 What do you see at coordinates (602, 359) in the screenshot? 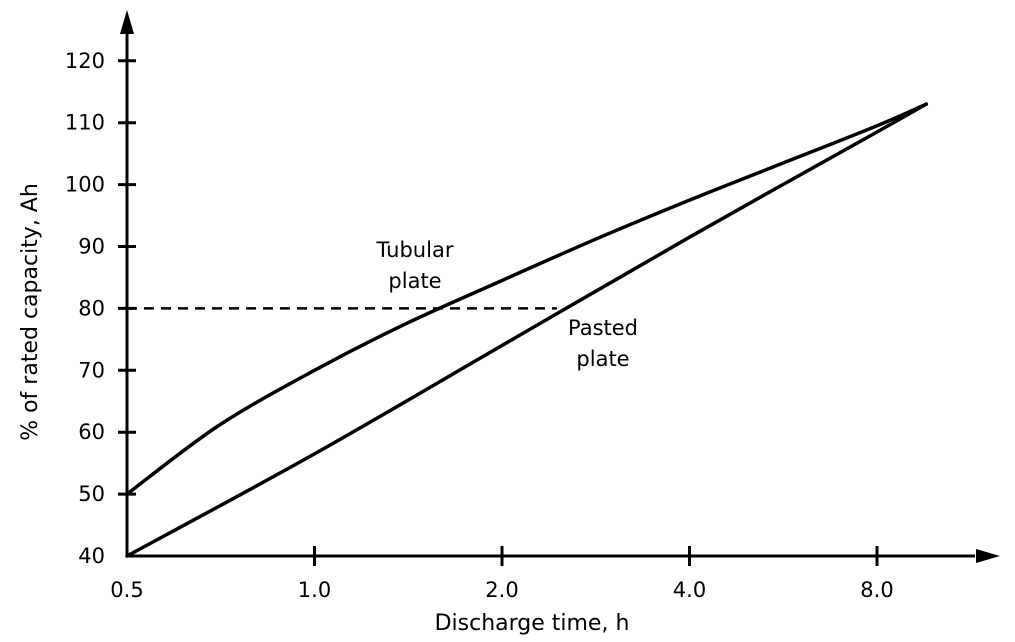
I see `pasted-plate-label: plate` at bounding box center [602, 359].